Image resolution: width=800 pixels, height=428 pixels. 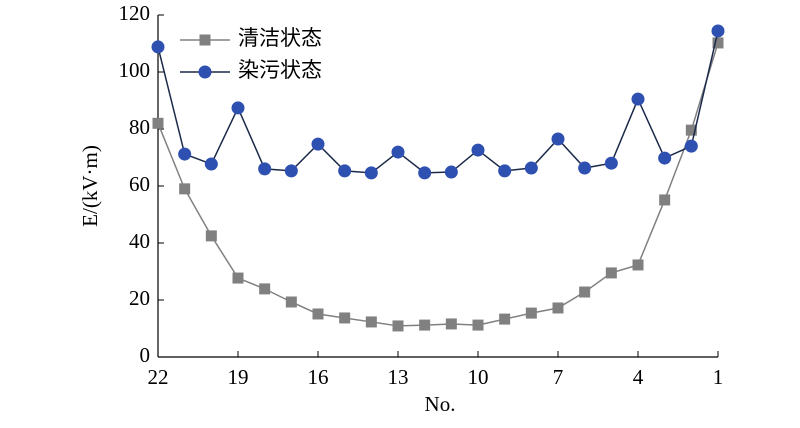 I want to click on y-tick-label: 100, so click(x=135, y=70).